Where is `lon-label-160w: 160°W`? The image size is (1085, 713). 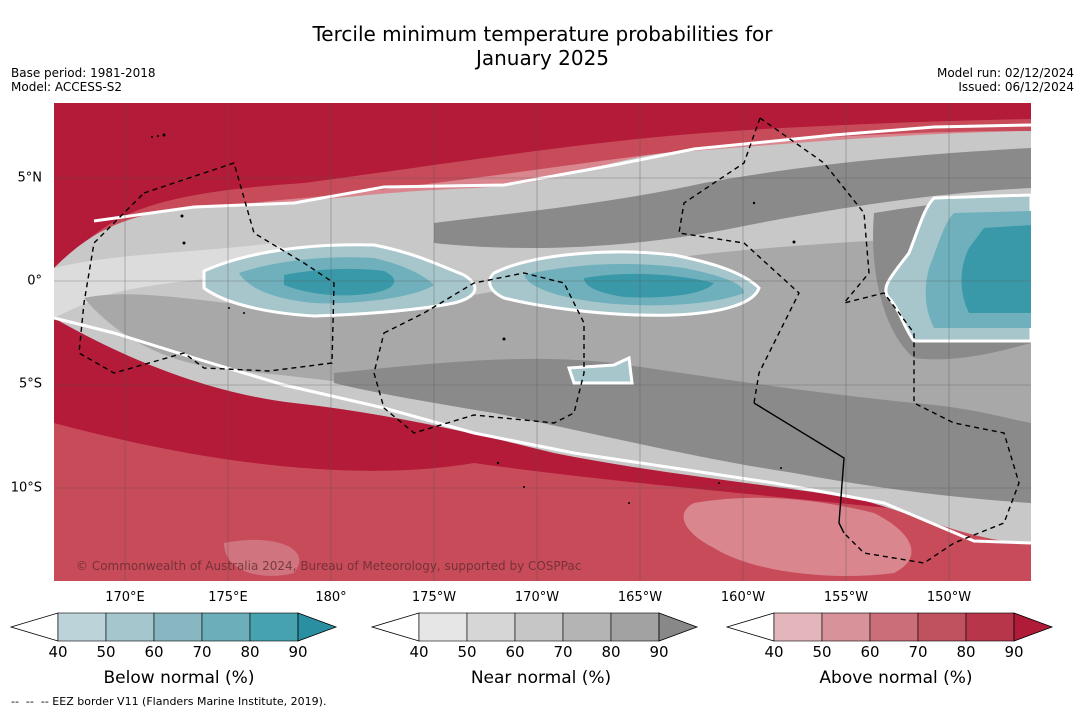 lon-label-160w: 160°W is located at coordinates (743, 597).